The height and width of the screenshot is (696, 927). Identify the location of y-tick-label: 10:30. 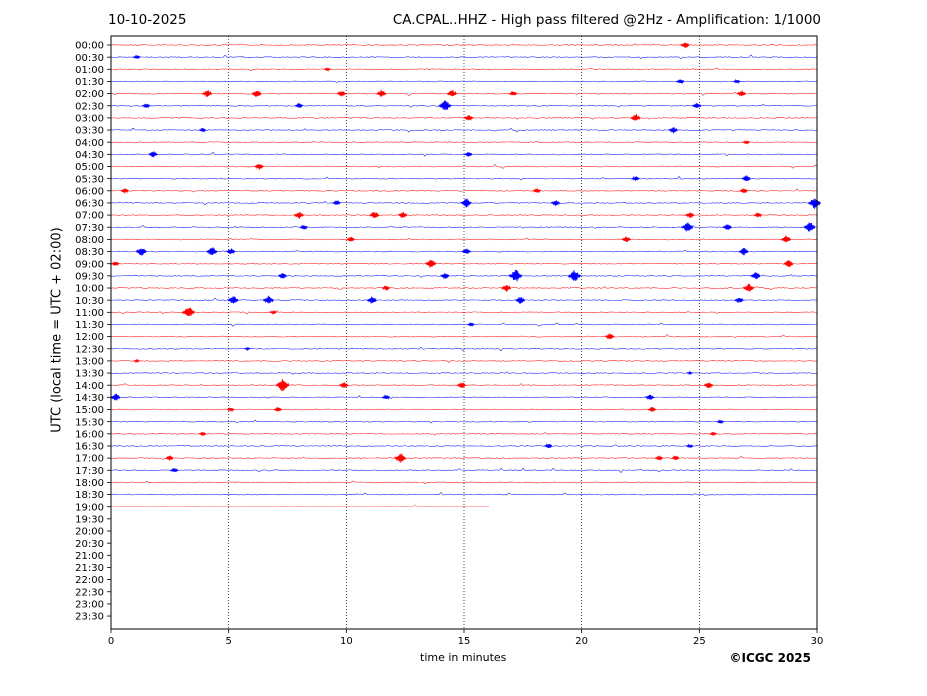
(89, 301).